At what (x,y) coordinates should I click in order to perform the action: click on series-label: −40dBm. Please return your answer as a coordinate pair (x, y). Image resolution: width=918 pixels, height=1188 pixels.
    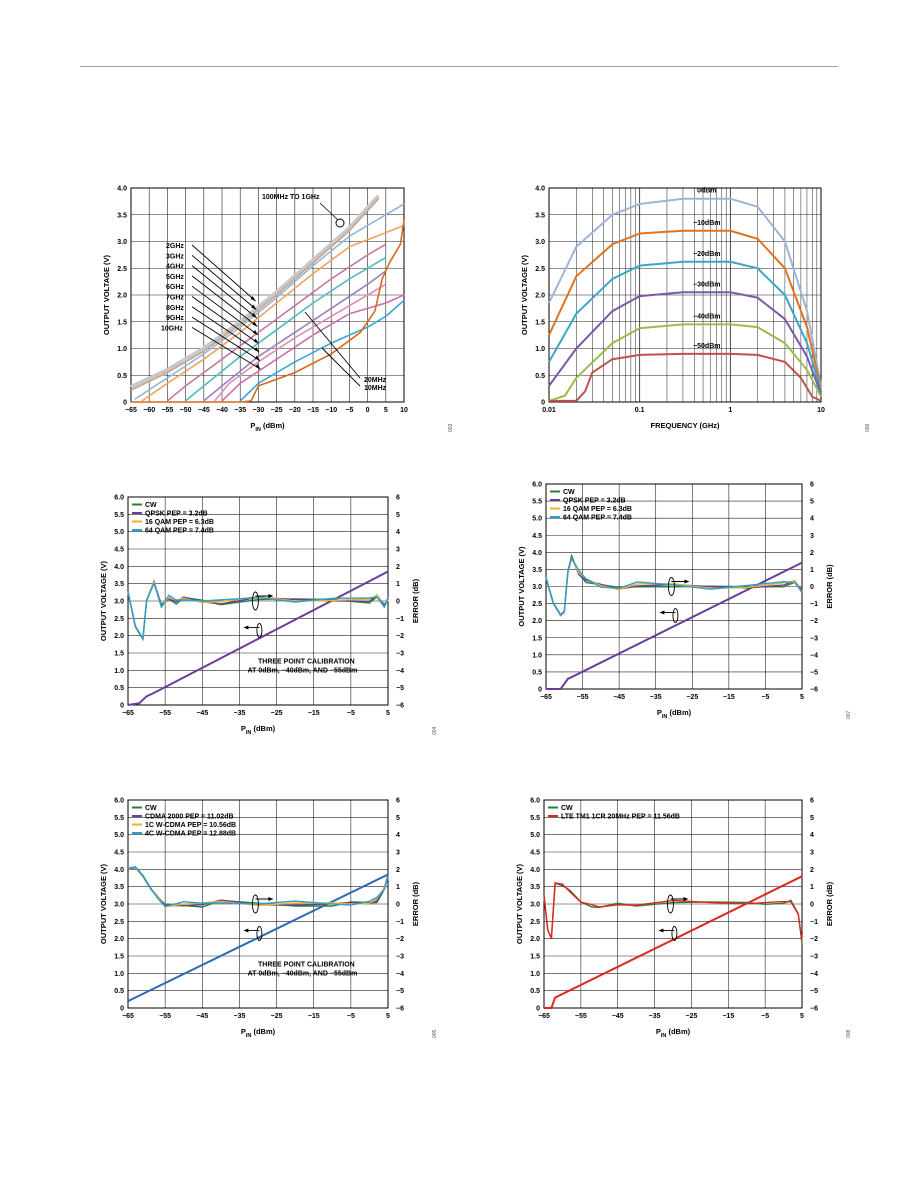
    Looking at the image, I should click on (706, 316).